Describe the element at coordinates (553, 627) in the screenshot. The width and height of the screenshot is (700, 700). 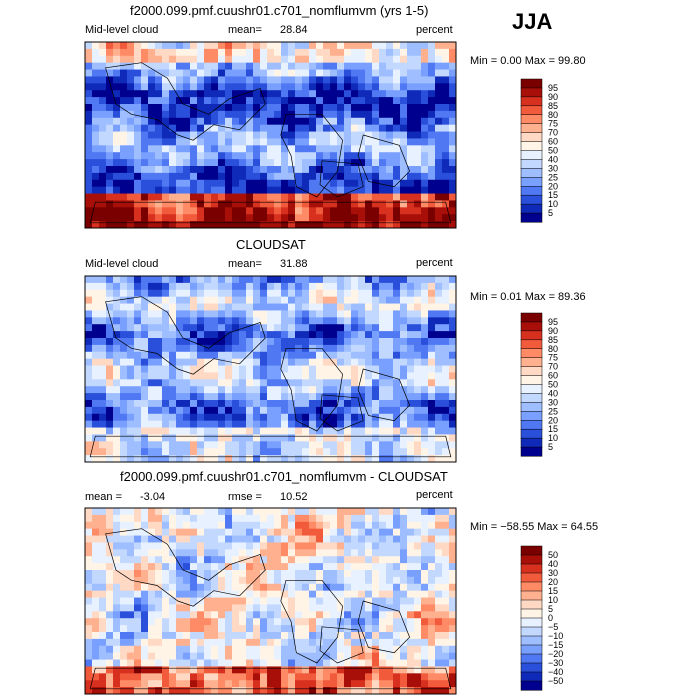
I see `colorbar-tick-label: −5` at that location.